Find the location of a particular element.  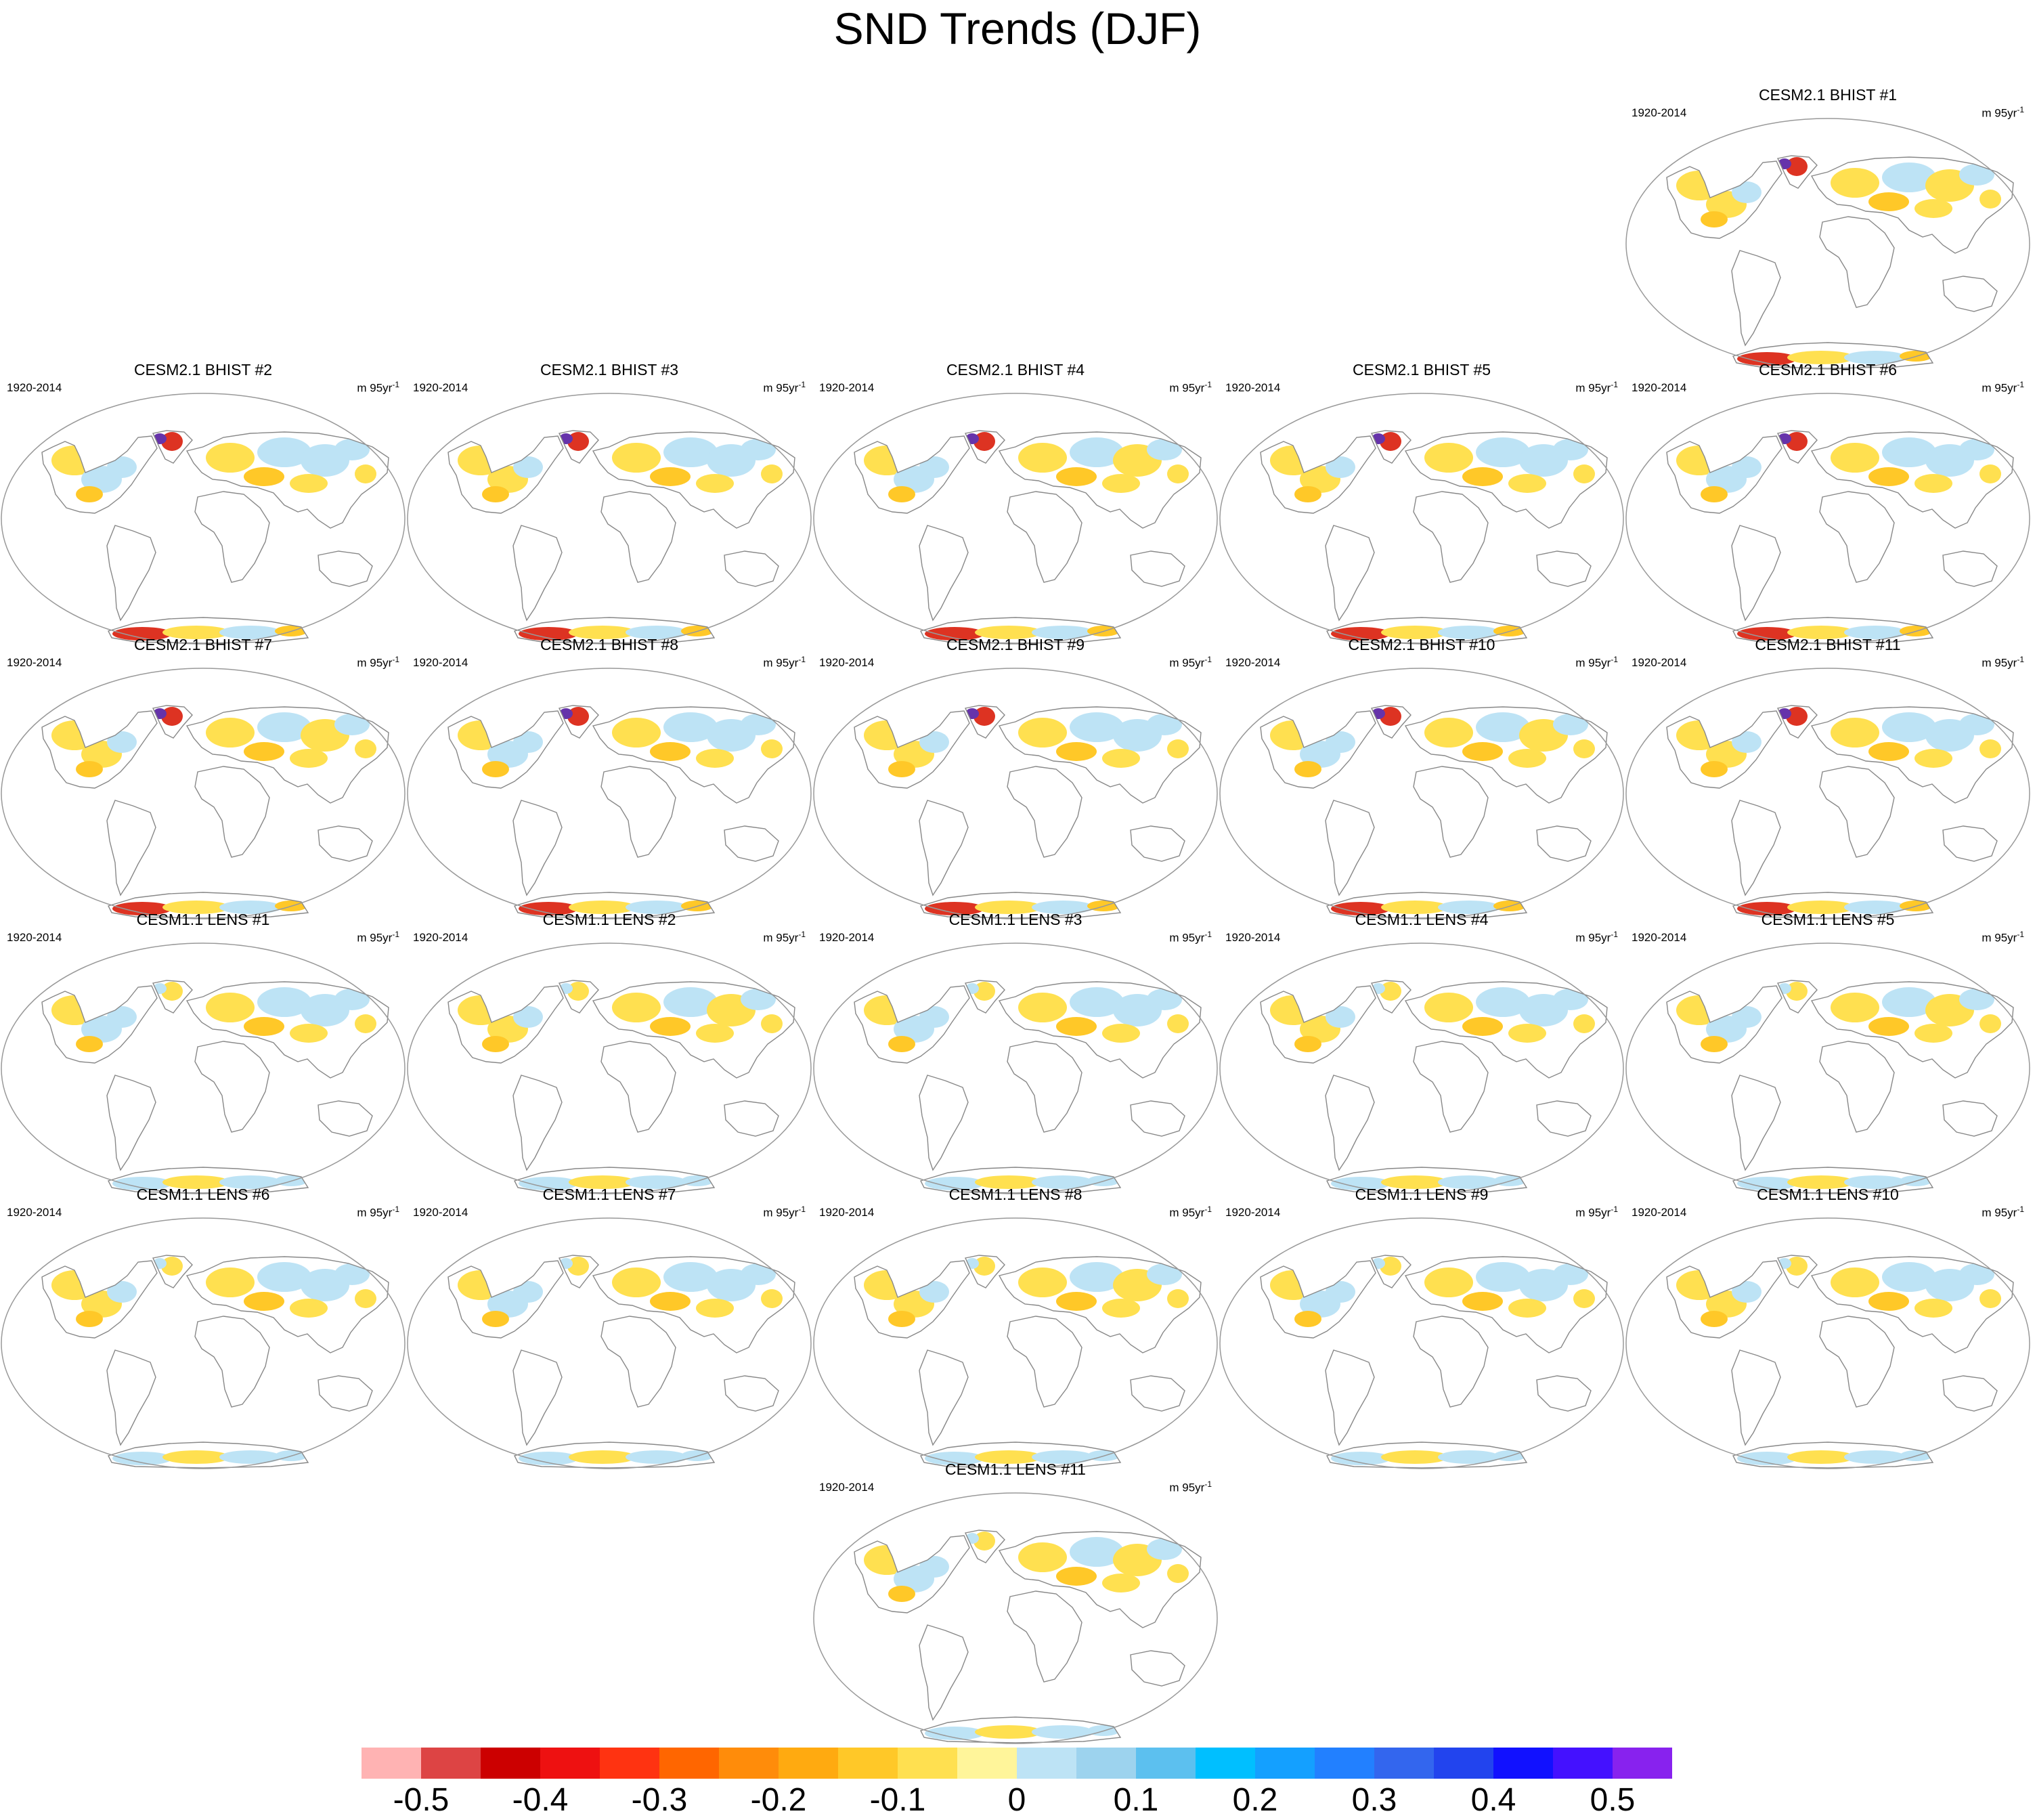

panel-title: CESM2.1 BHIST #3 is located at coordinates (609, 370).